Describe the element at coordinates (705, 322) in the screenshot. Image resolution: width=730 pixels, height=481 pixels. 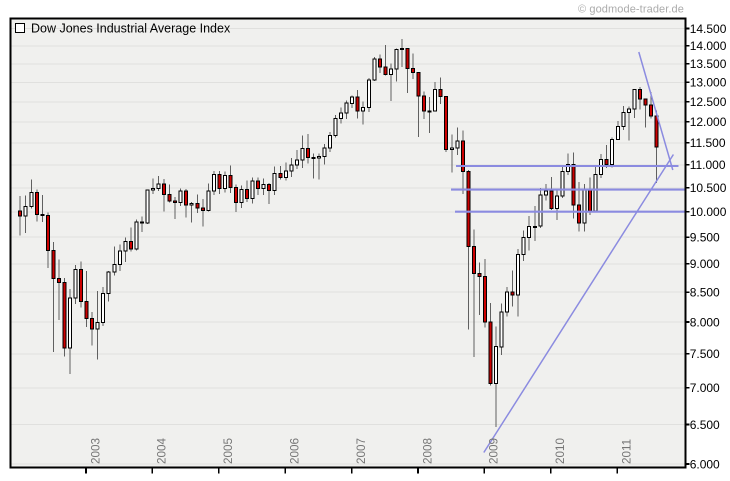
I see `svg-text: 8.000` at that location.